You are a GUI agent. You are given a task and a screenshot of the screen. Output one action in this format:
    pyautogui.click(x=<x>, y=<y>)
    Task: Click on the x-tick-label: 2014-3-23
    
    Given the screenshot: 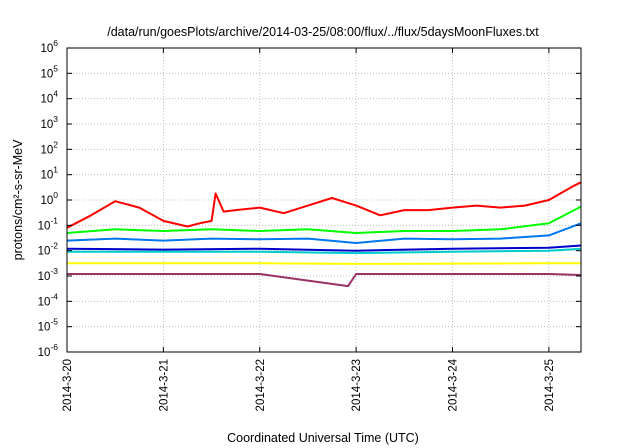 What is the action you would take?
    pyautogui.click(x=357, y=385)
    